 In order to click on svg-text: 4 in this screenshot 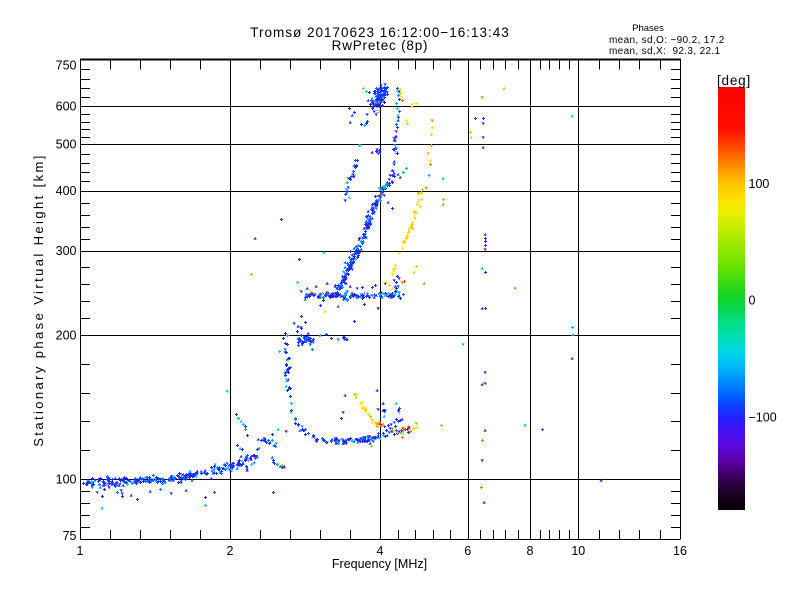, I will do `click(380, 551)`.